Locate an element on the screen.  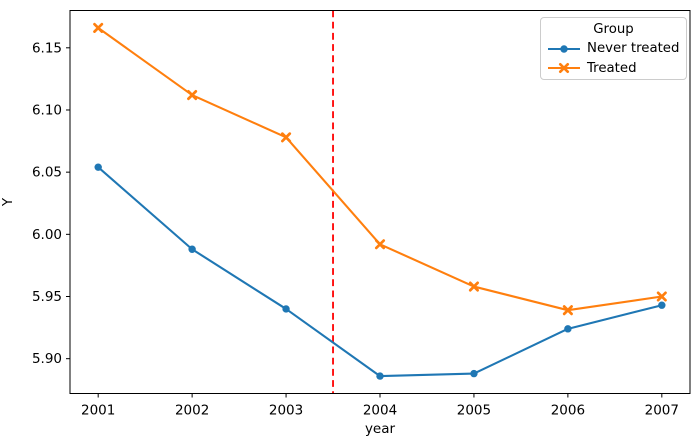
legend-label: Never treated is located at coordinates (633, 49).